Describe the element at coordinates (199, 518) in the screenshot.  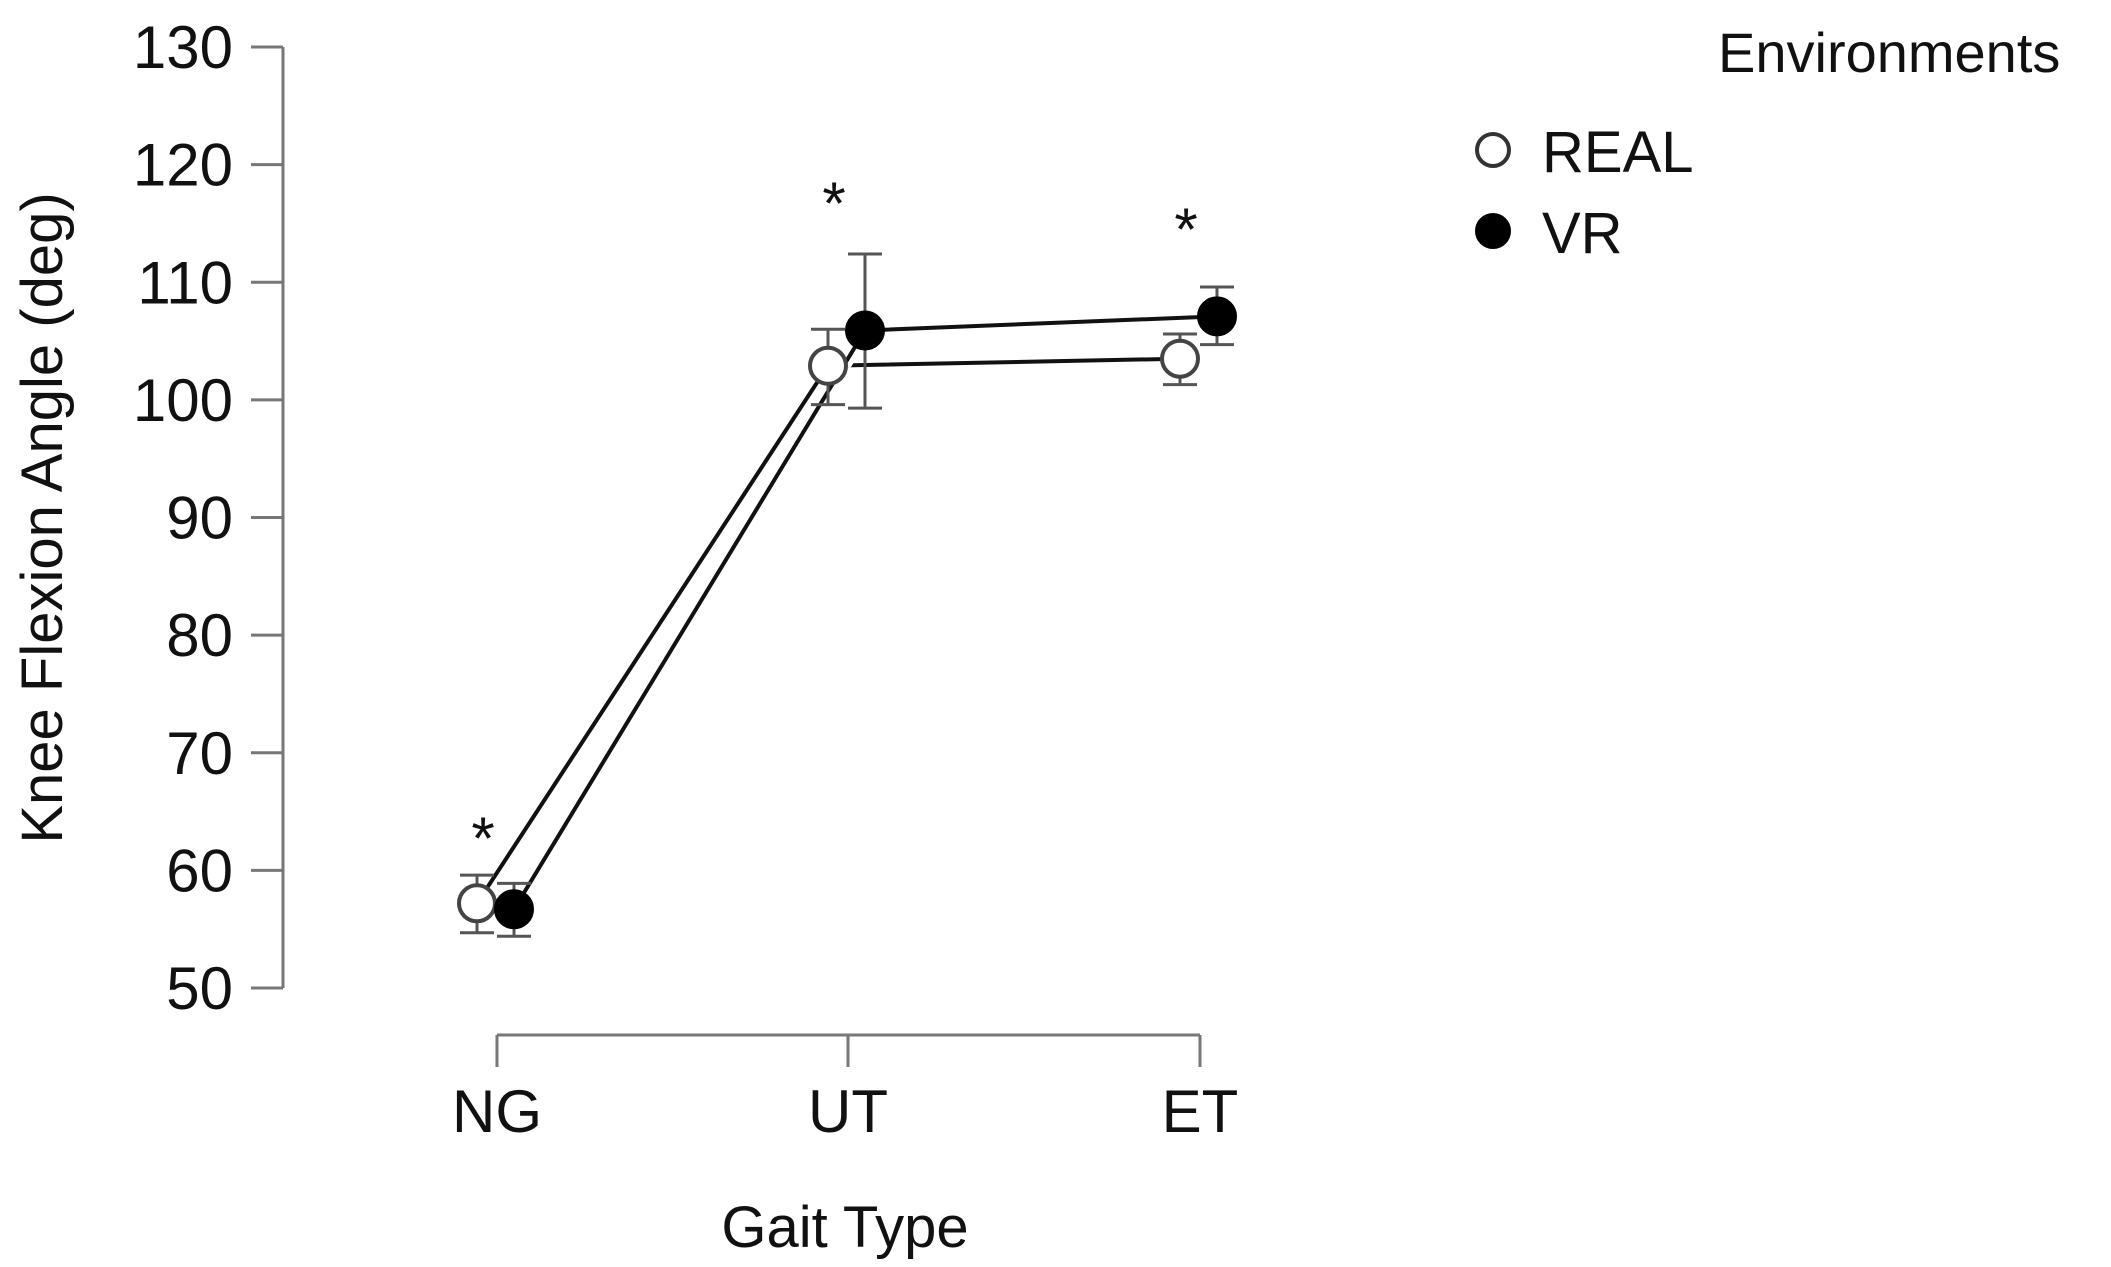
I see `y-tick-label: 90` at that location.